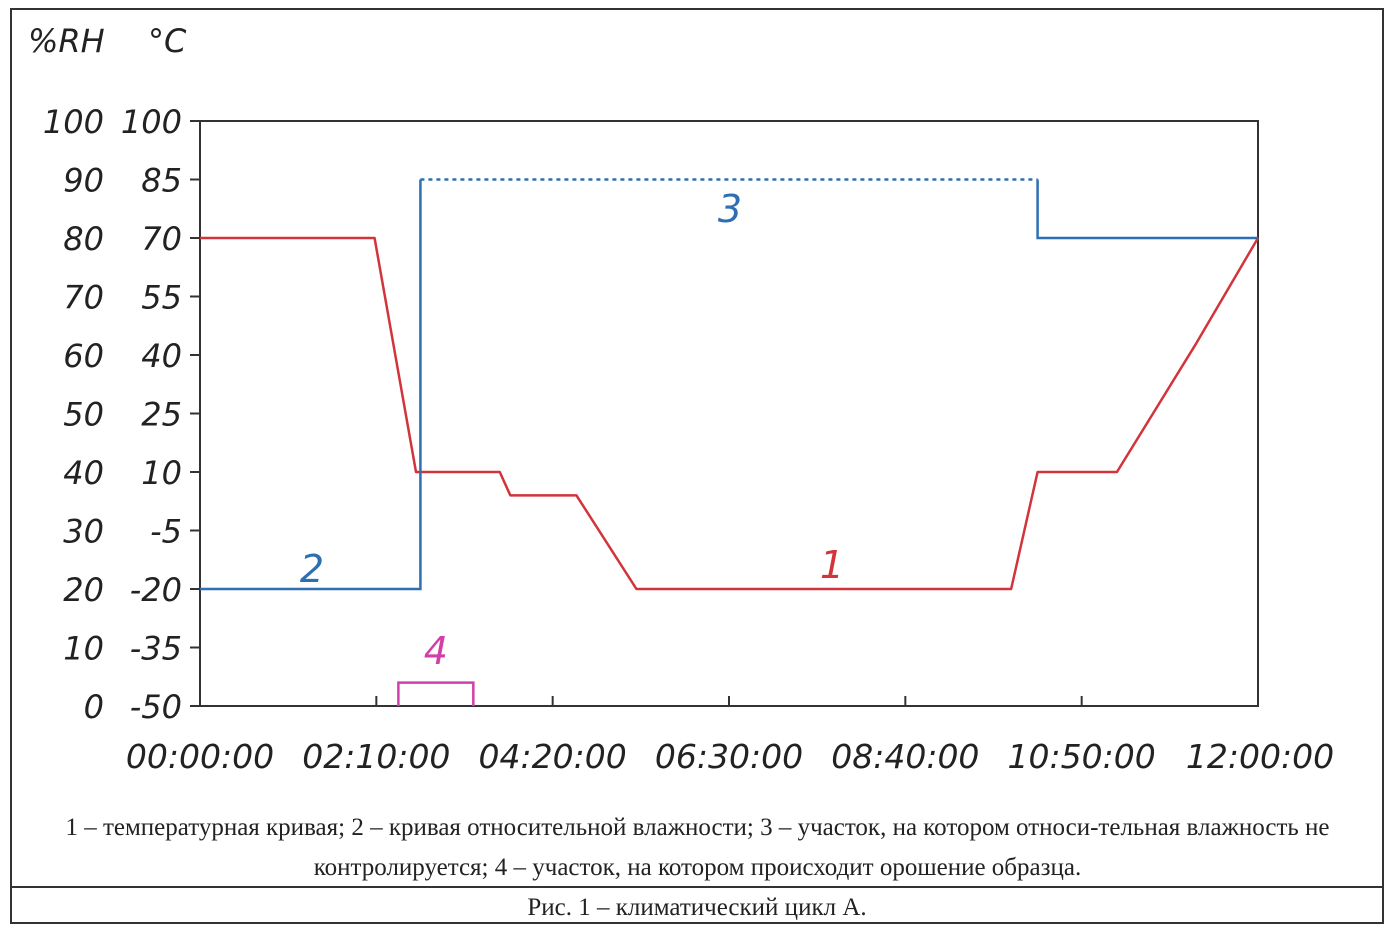 This screenshot has width=1397, height=928. I want to click on y-tick-label-rh: 100, so click(73, 122).